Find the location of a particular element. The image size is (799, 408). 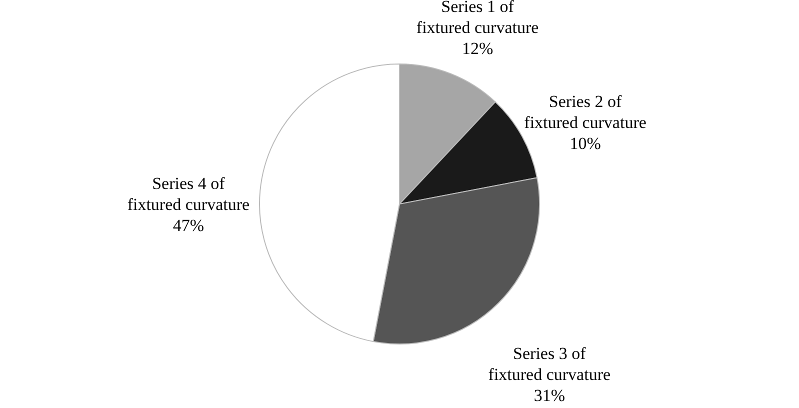

slice-label: Series 2 of fixtured curvature is located at coordinates (585, 112).